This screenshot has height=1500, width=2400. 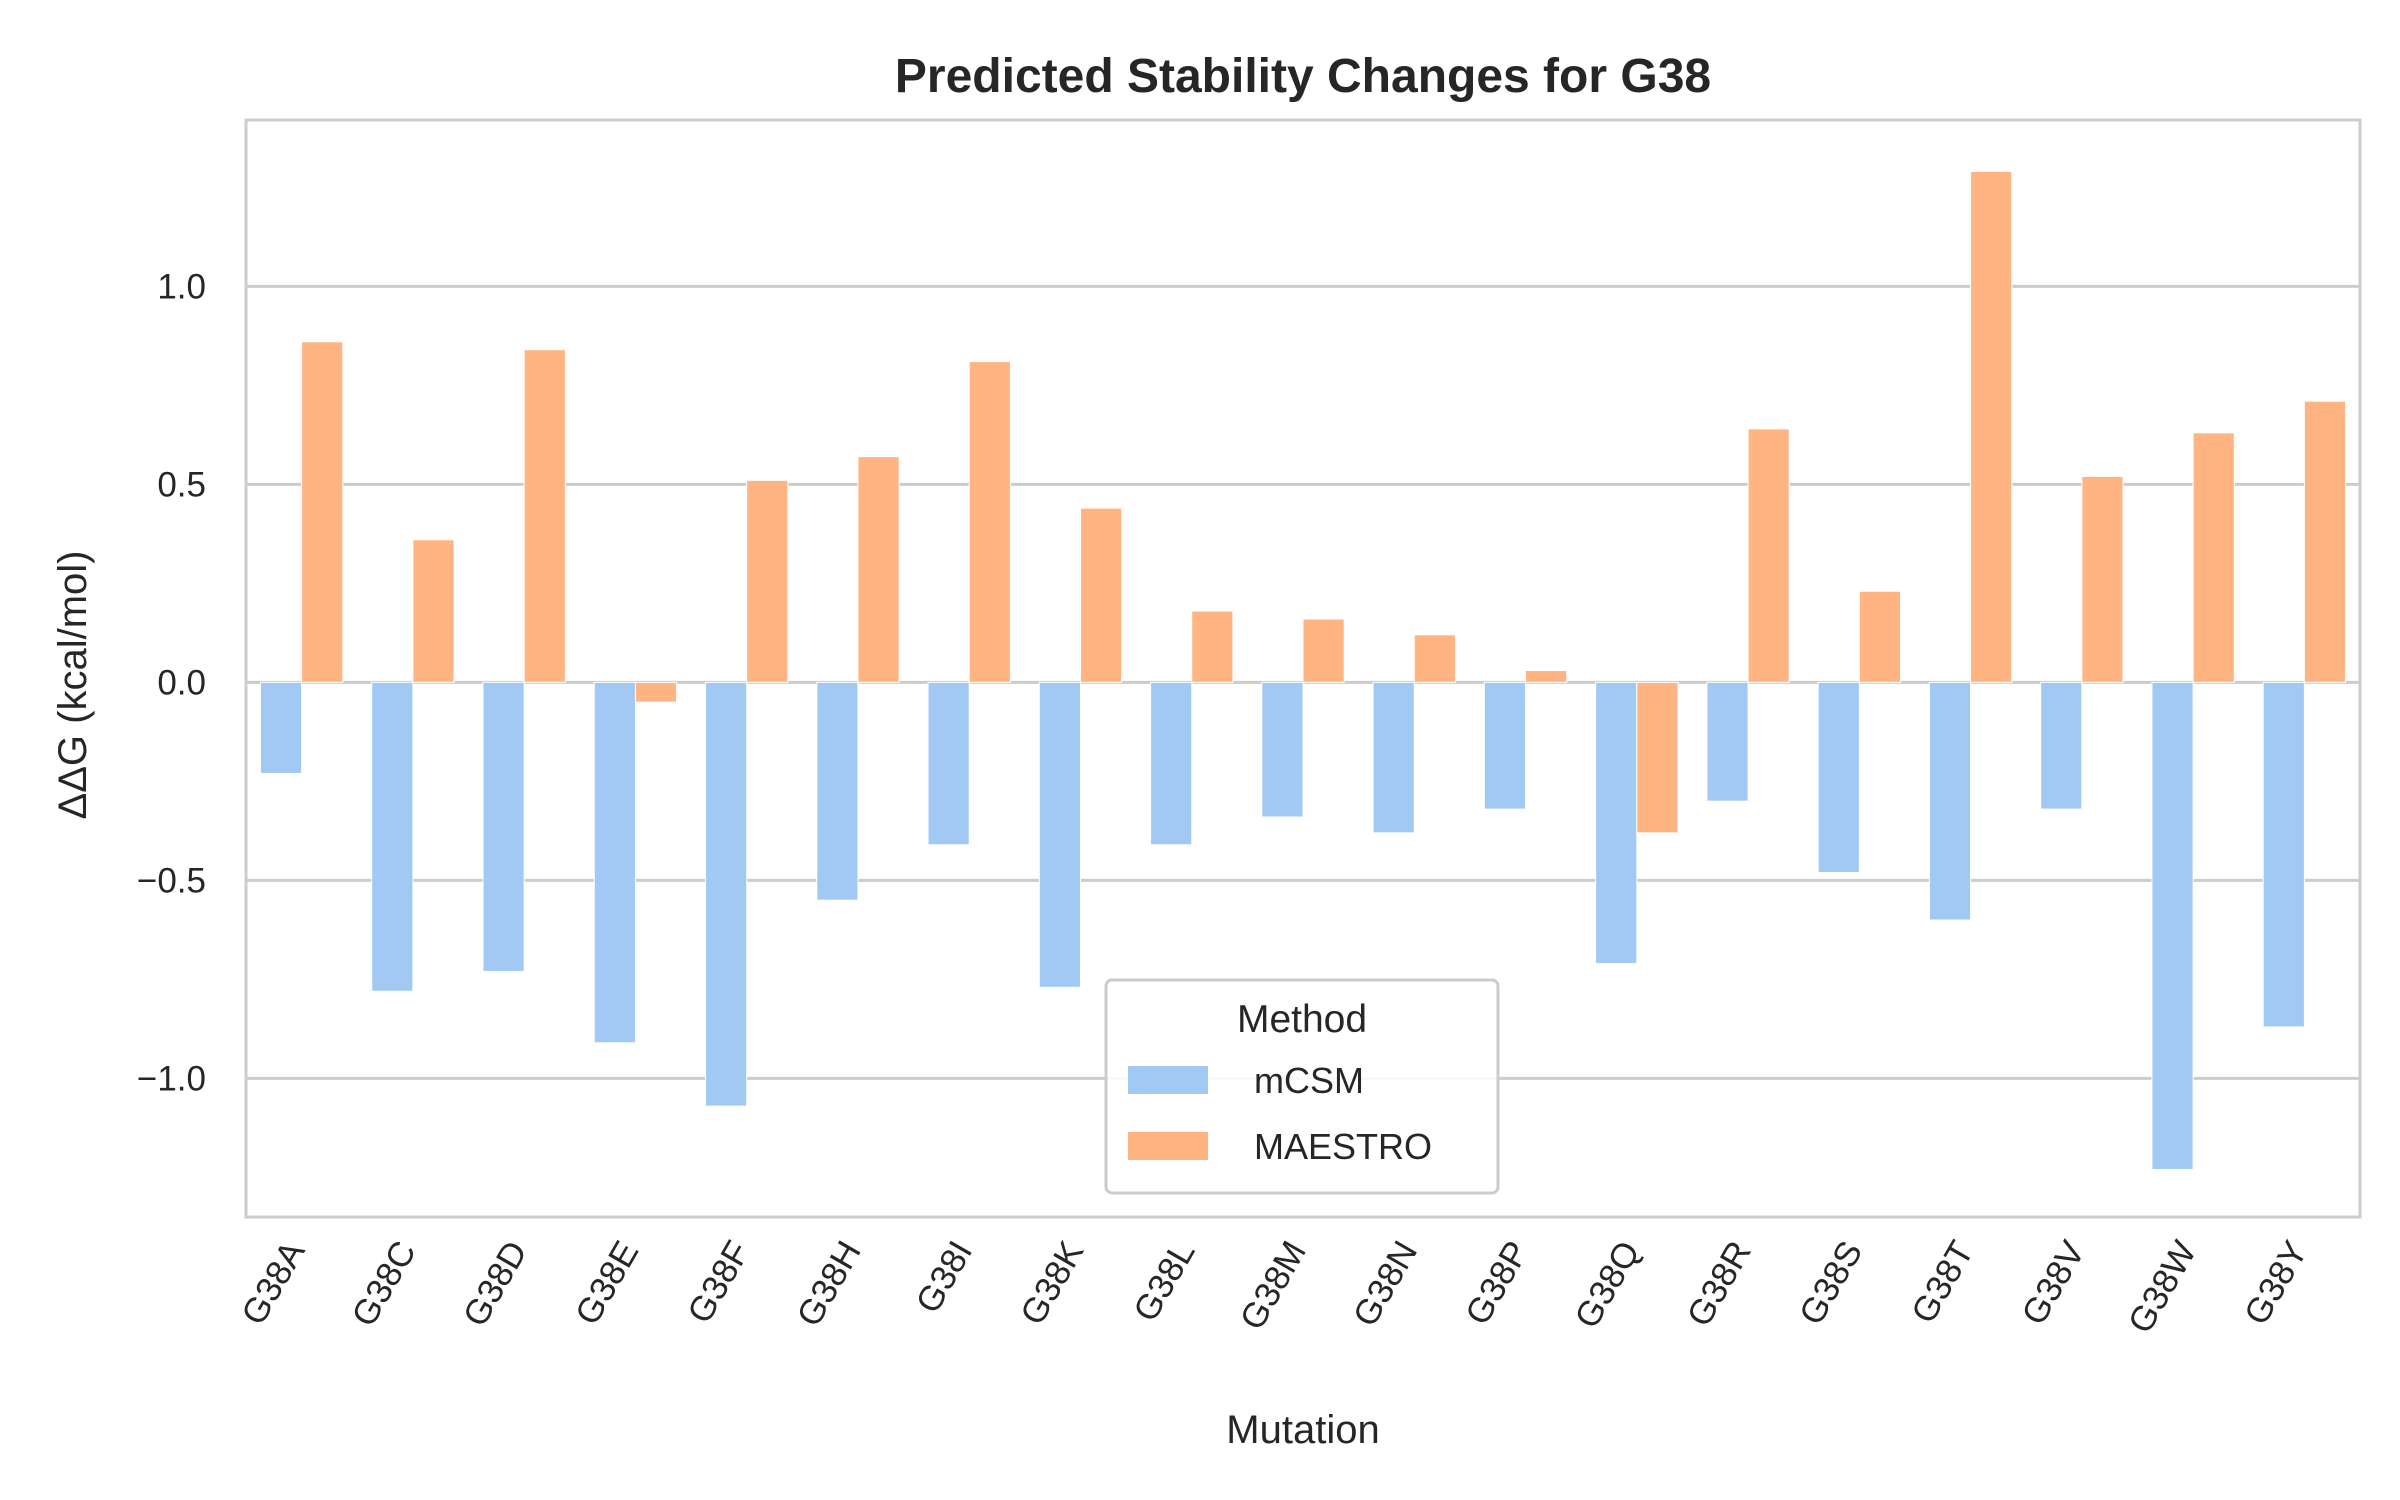 What do you see at coordinates (1171, 763) in the screenshot?
I see `bar-mcsm-g38l` at bounding box center [1171, 763].